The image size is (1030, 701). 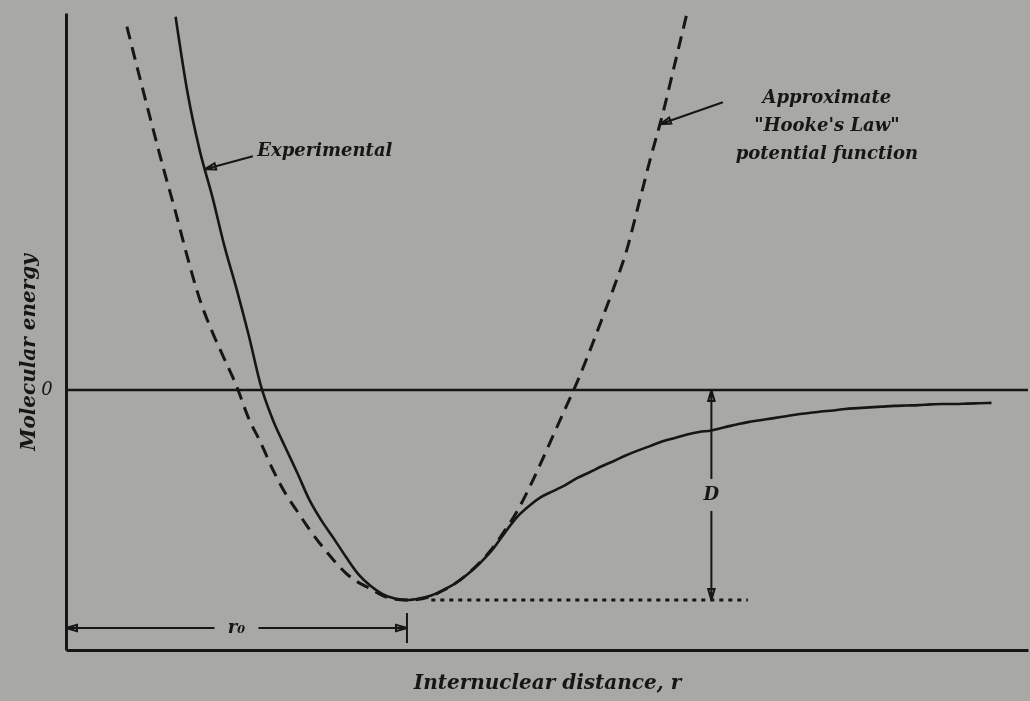 What do you see at coordinates (827, 125) in the screenshot?
I see `text: Approximate "Hooke's Law" potential function` at bounding box center [827, 125].